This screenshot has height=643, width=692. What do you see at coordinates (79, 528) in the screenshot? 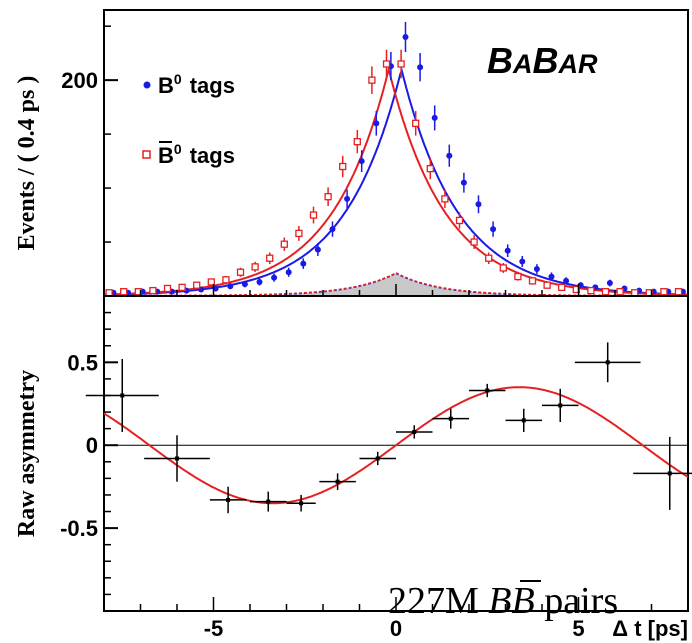
I see `bottom-y-tick-label: -0.5` at bounding box center [79, 528].